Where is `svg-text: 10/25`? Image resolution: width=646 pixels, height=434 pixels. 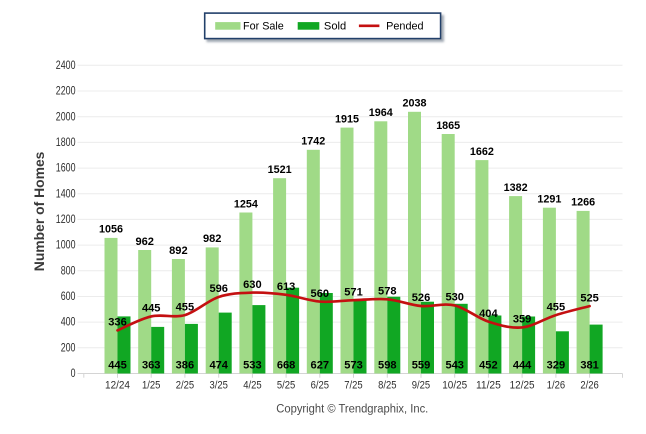
svg-text: 10/25 is located at coordinates (454, 386).